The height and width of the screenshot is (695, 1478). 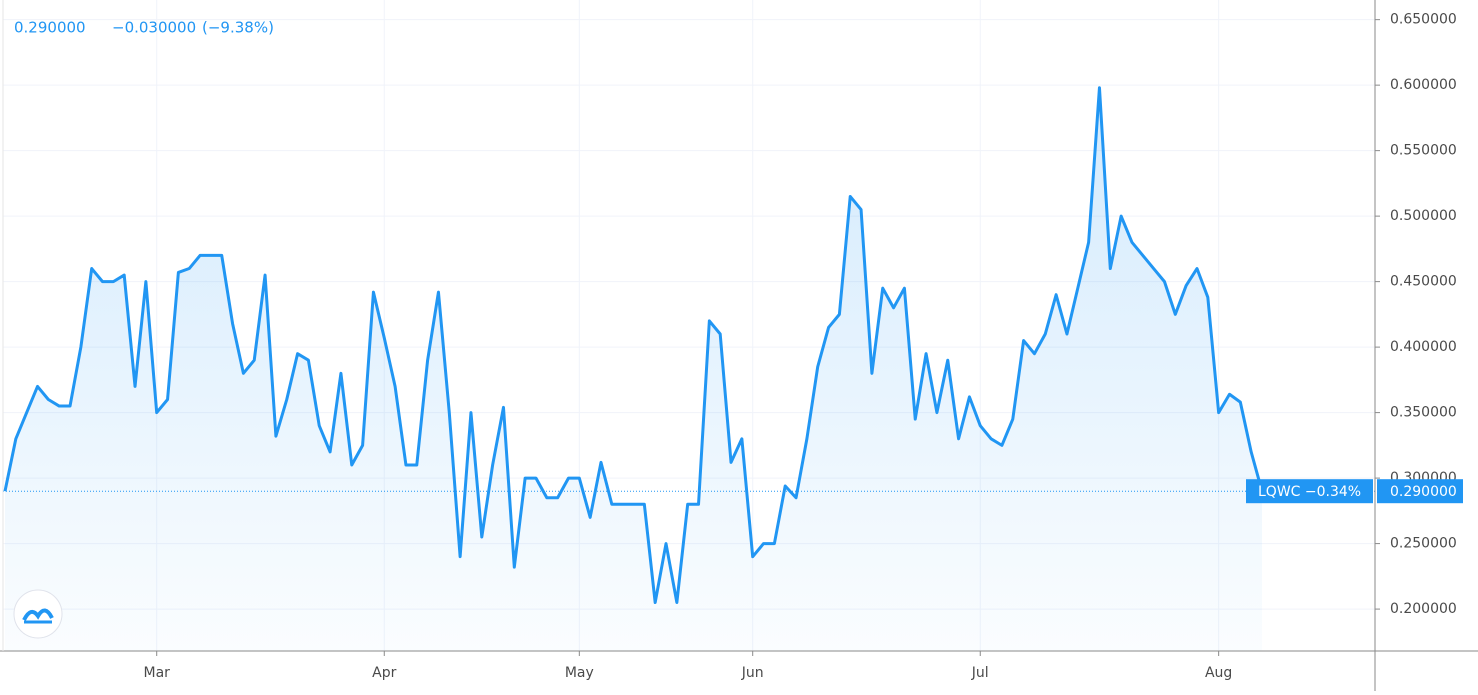 I want to click on logo-mark, so click(x=38, y=614).